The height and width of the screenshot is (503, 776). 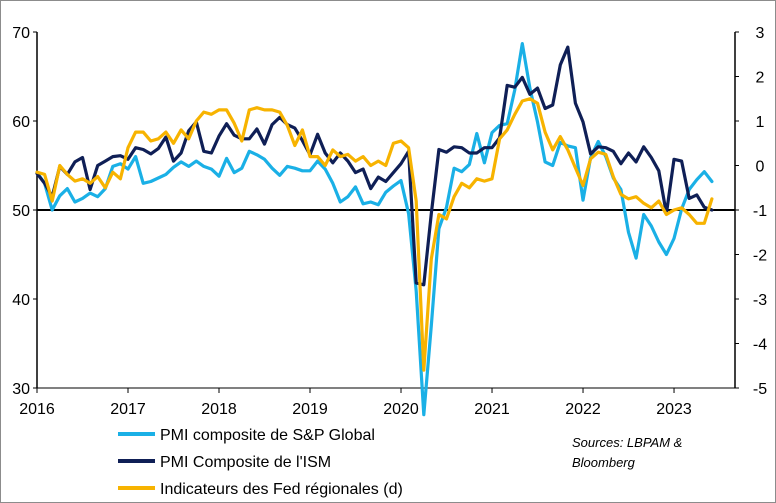 I want to click on right-tick-label: 2, so click(x=760, y=78).